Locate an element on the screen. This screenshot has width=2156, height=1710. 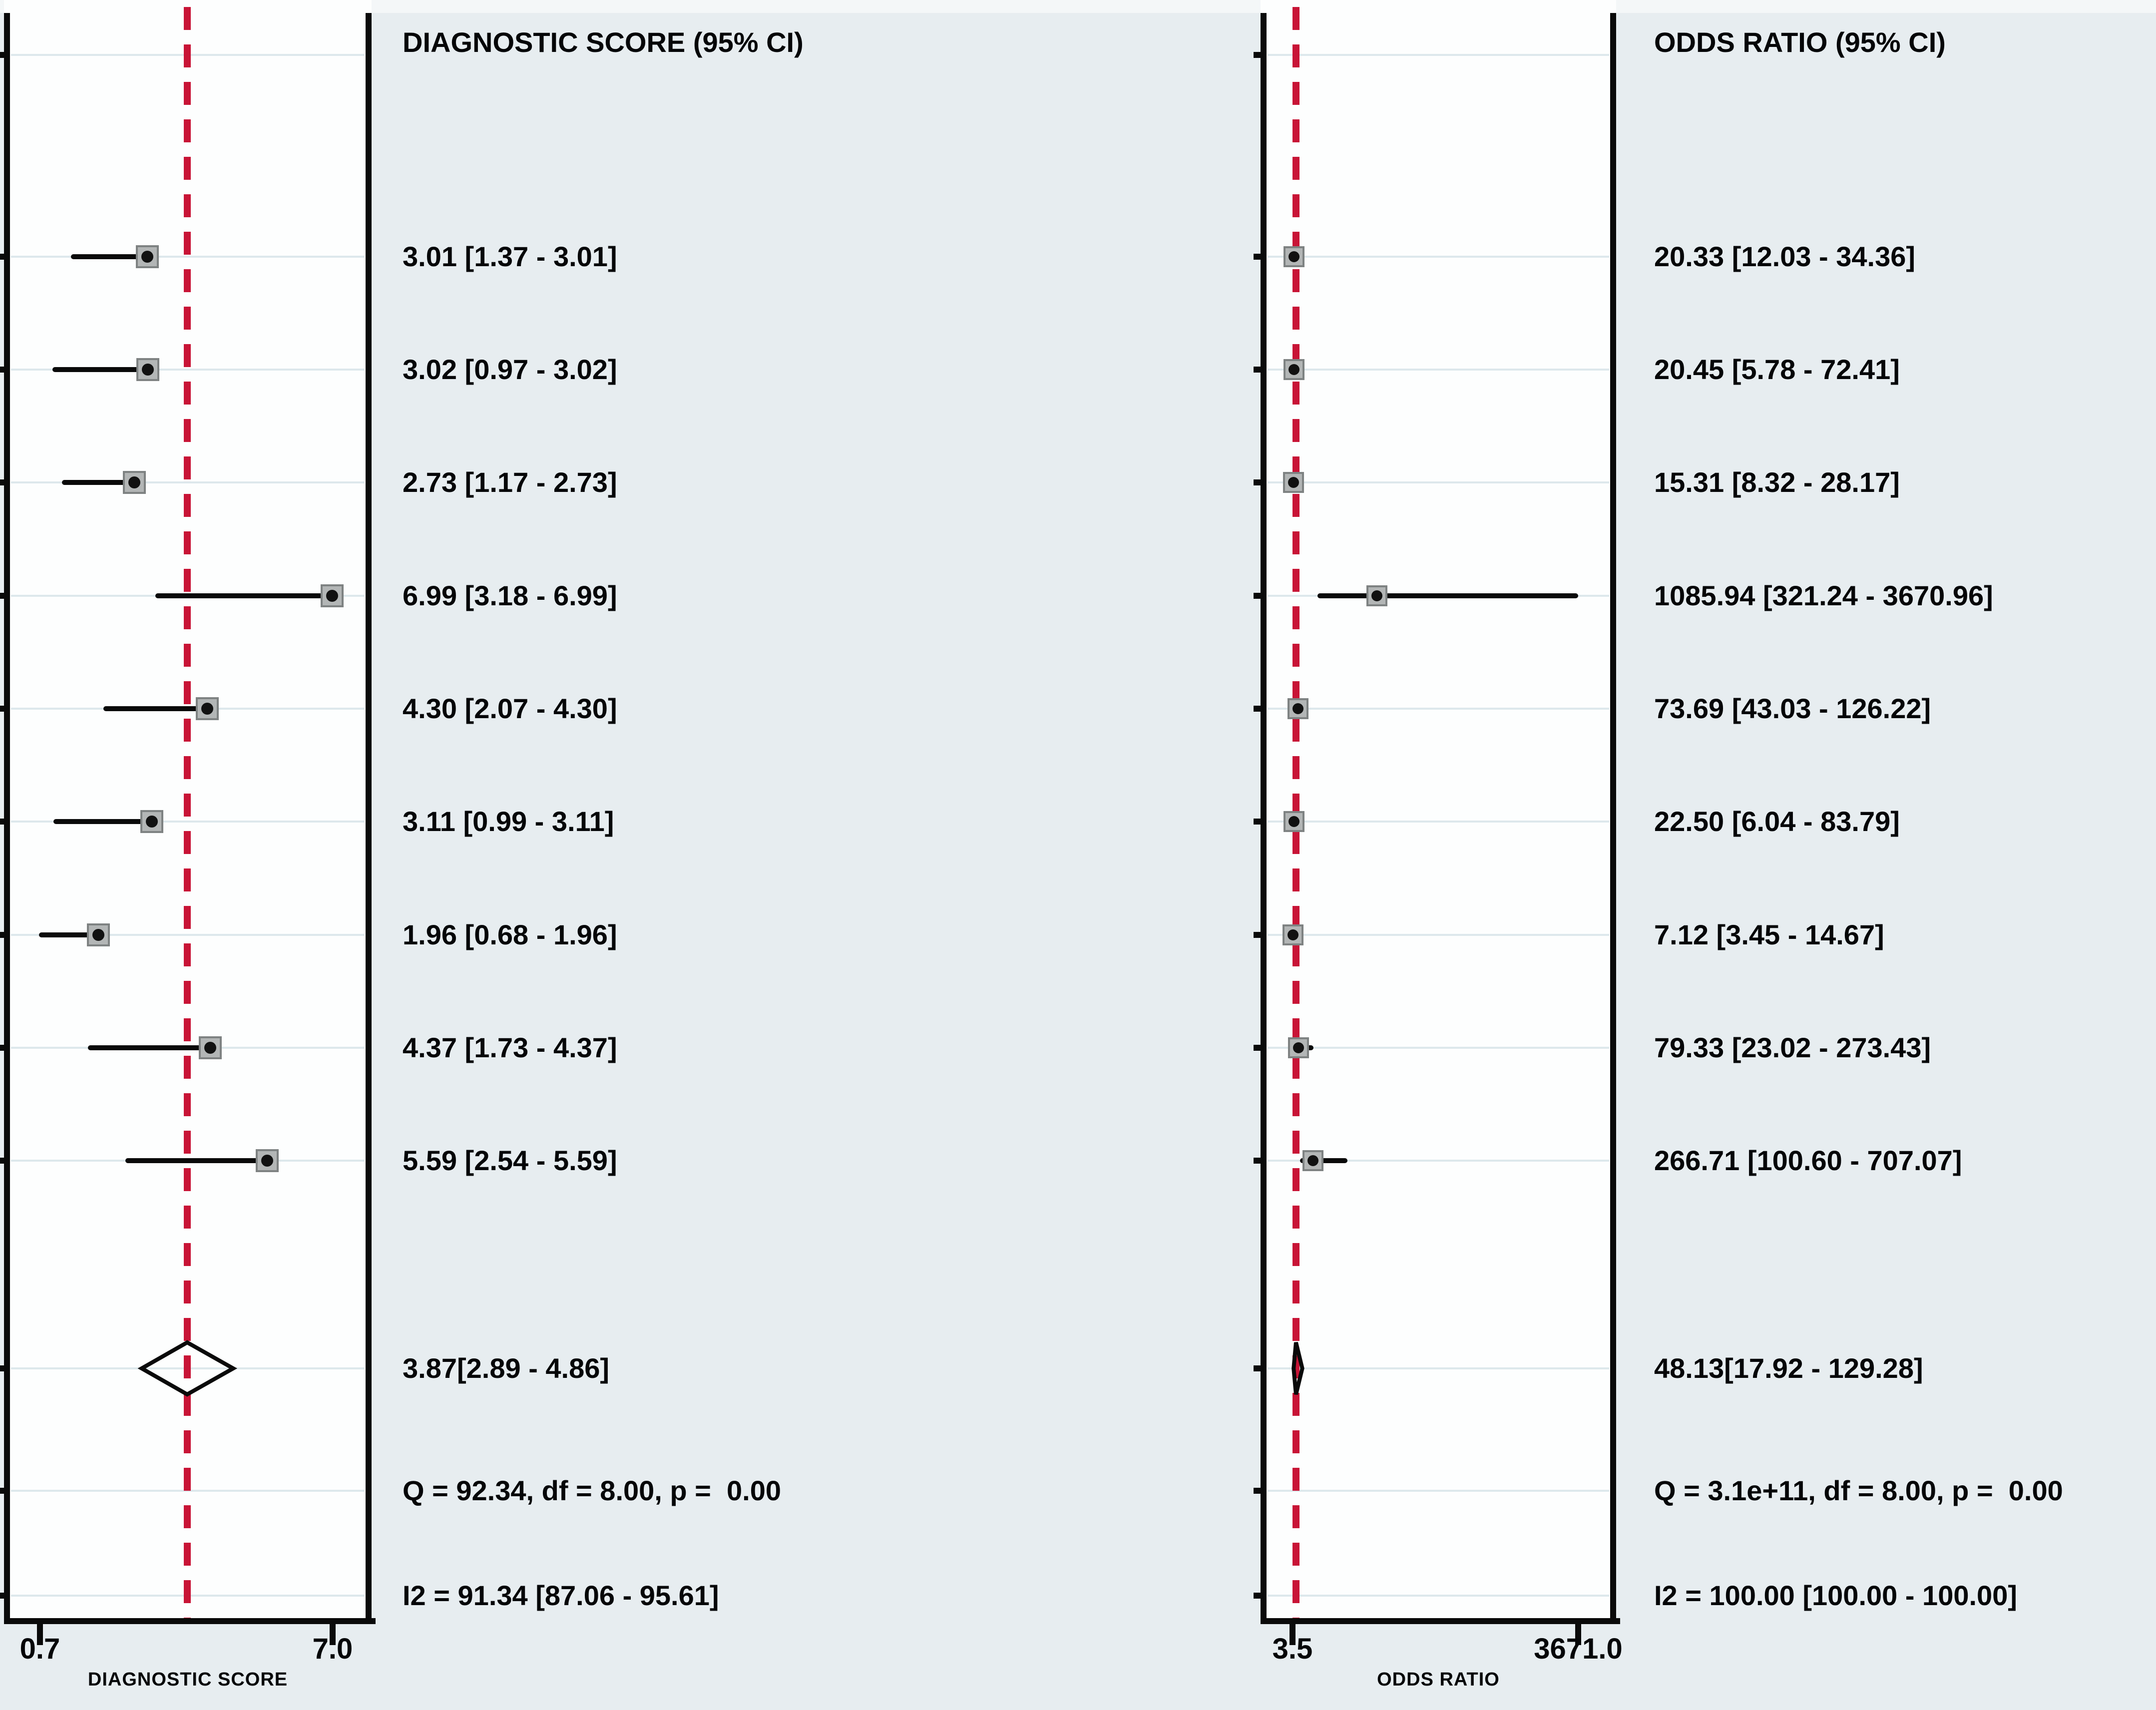
x-axis-max-label: 3671.0 is located at coordinates (1578, 1649).